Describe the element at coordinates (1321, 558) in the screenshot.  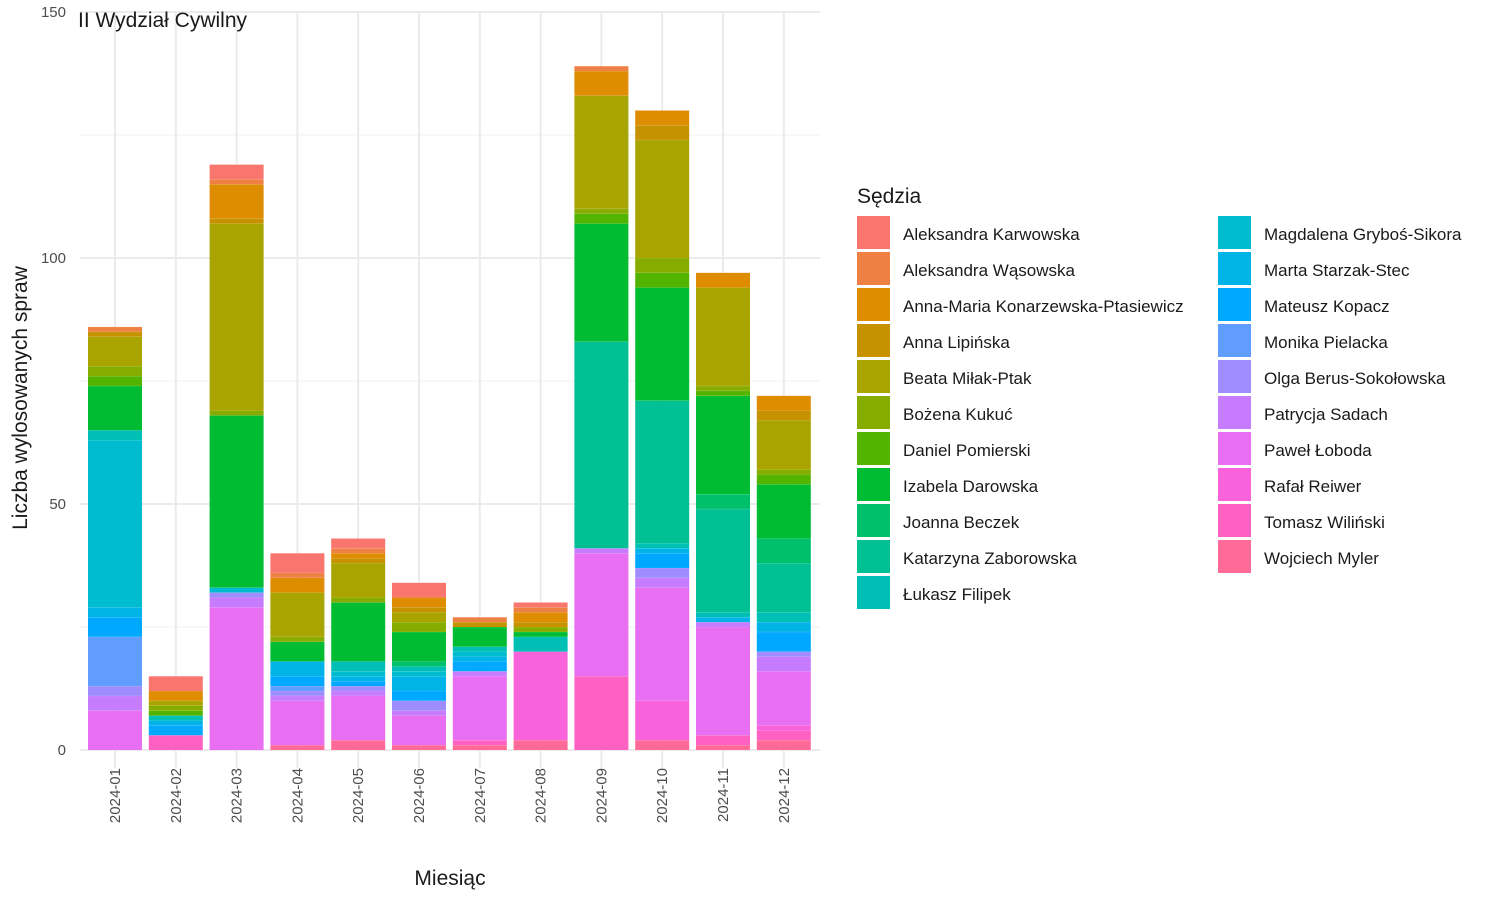
I see `legend-label: Wojciech Myler` at that location.